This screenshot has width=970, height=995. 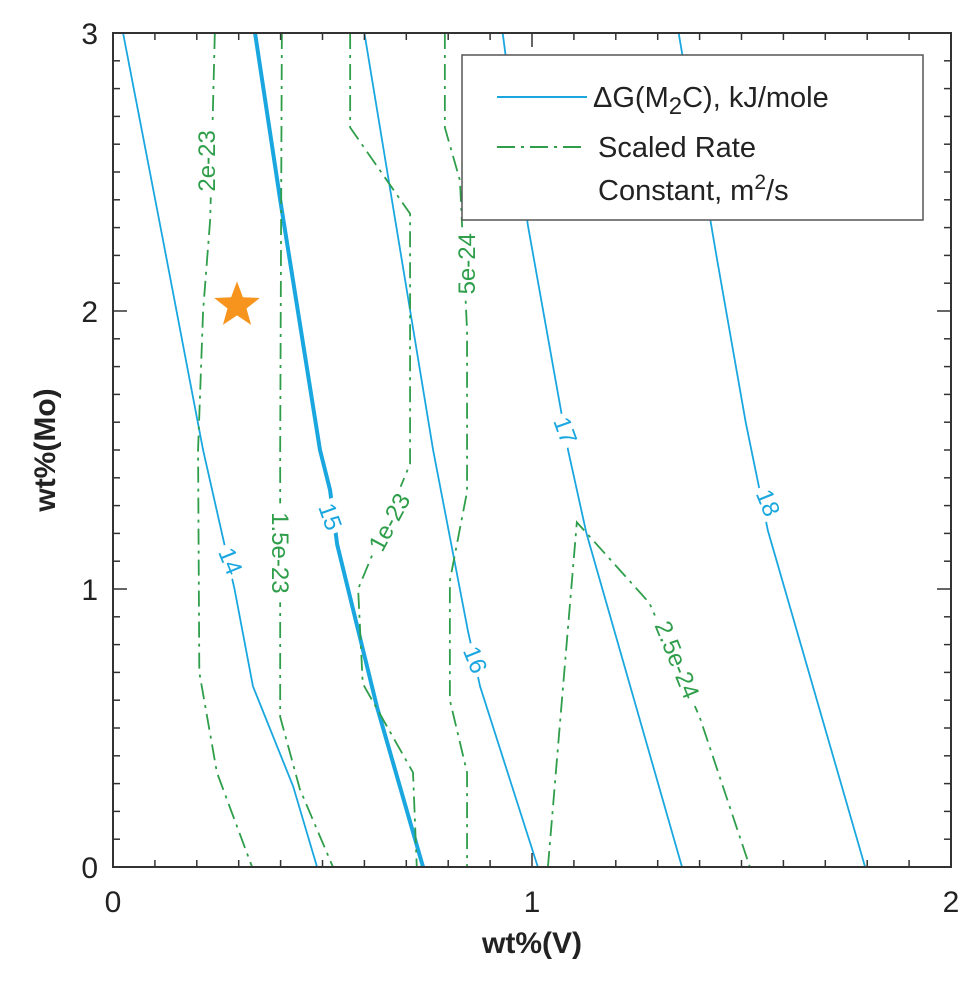 I want to click on y-tick-label: 3, so click(x=89, y=34).